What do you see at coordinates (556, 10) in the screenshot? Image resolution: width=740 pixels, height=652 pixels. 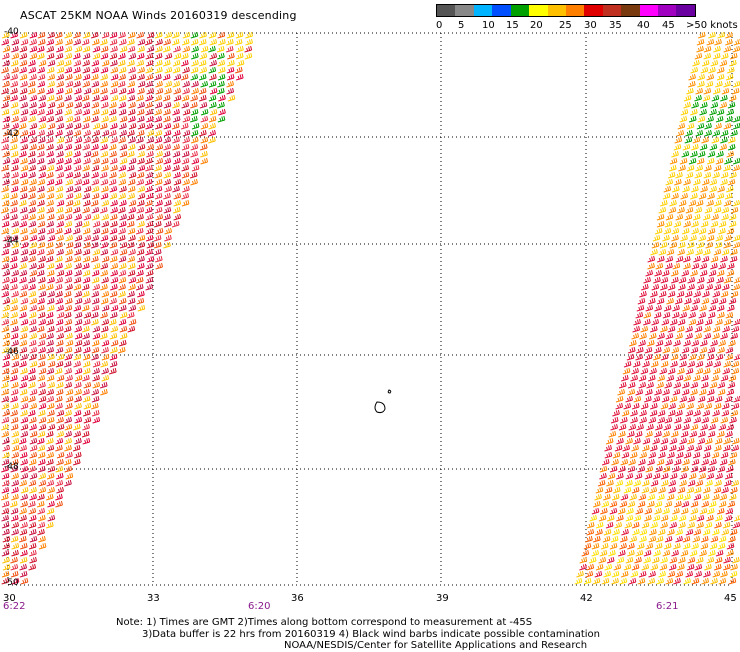 I see `legend-swatch` at bounding box center [556, 10].